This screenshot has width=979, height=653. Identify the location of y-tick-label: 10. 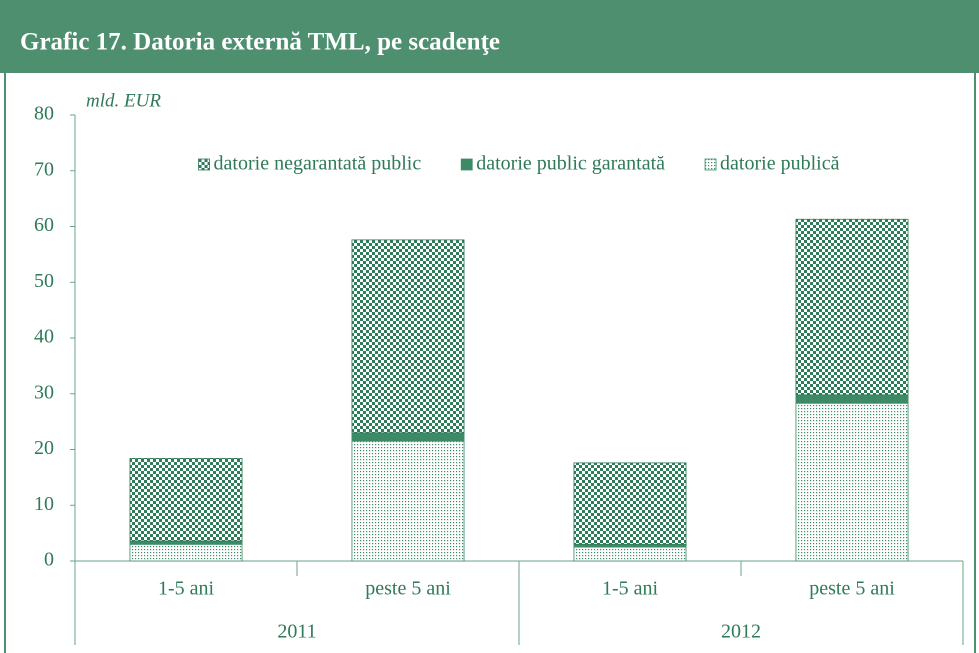
(44, 504).